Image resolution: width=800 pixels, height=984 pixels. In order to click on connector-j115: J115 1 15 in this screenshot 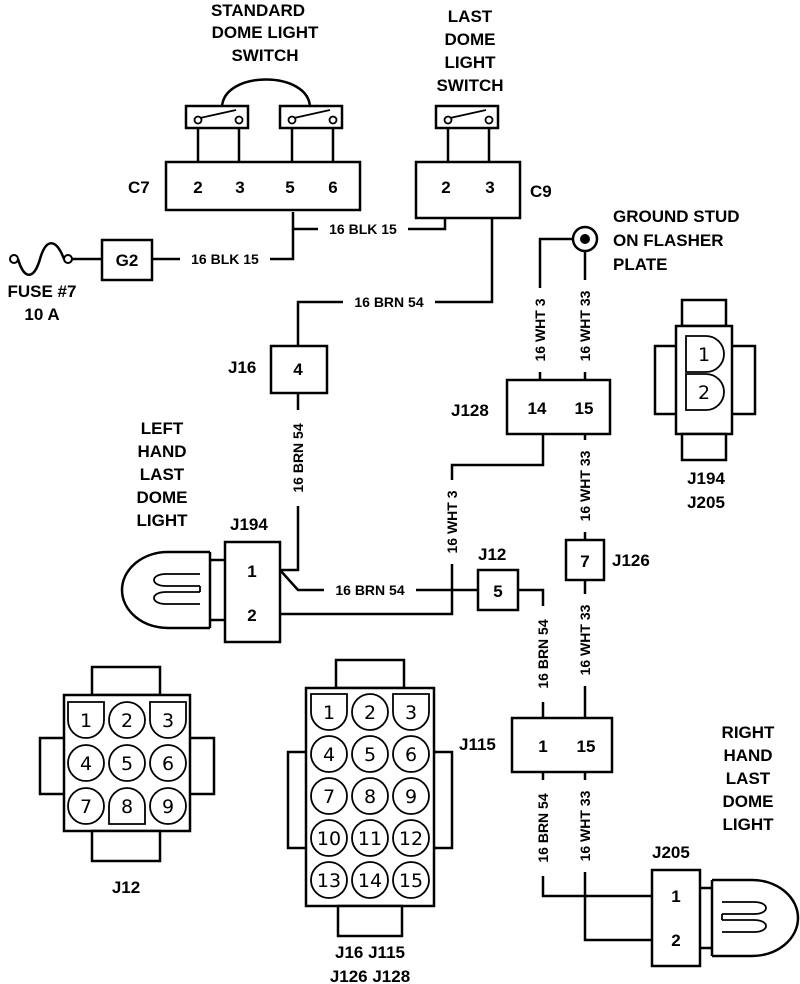, I will do `click(536, 745)`.